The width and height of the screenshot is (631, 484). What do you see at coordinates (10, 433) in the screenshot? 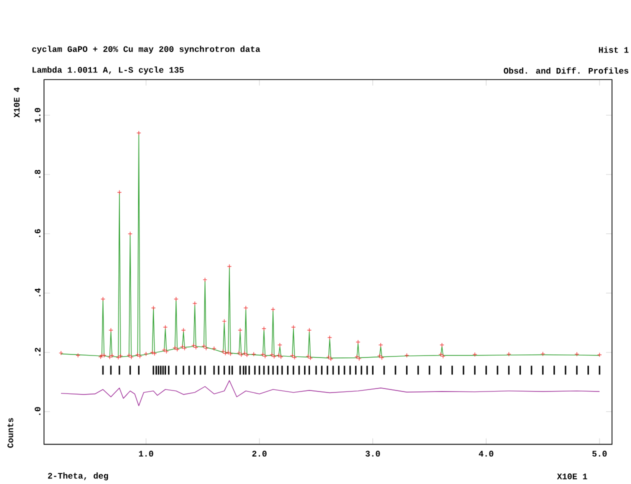
I see `y-axis-title: Counts` at bounding box center [10, 433].